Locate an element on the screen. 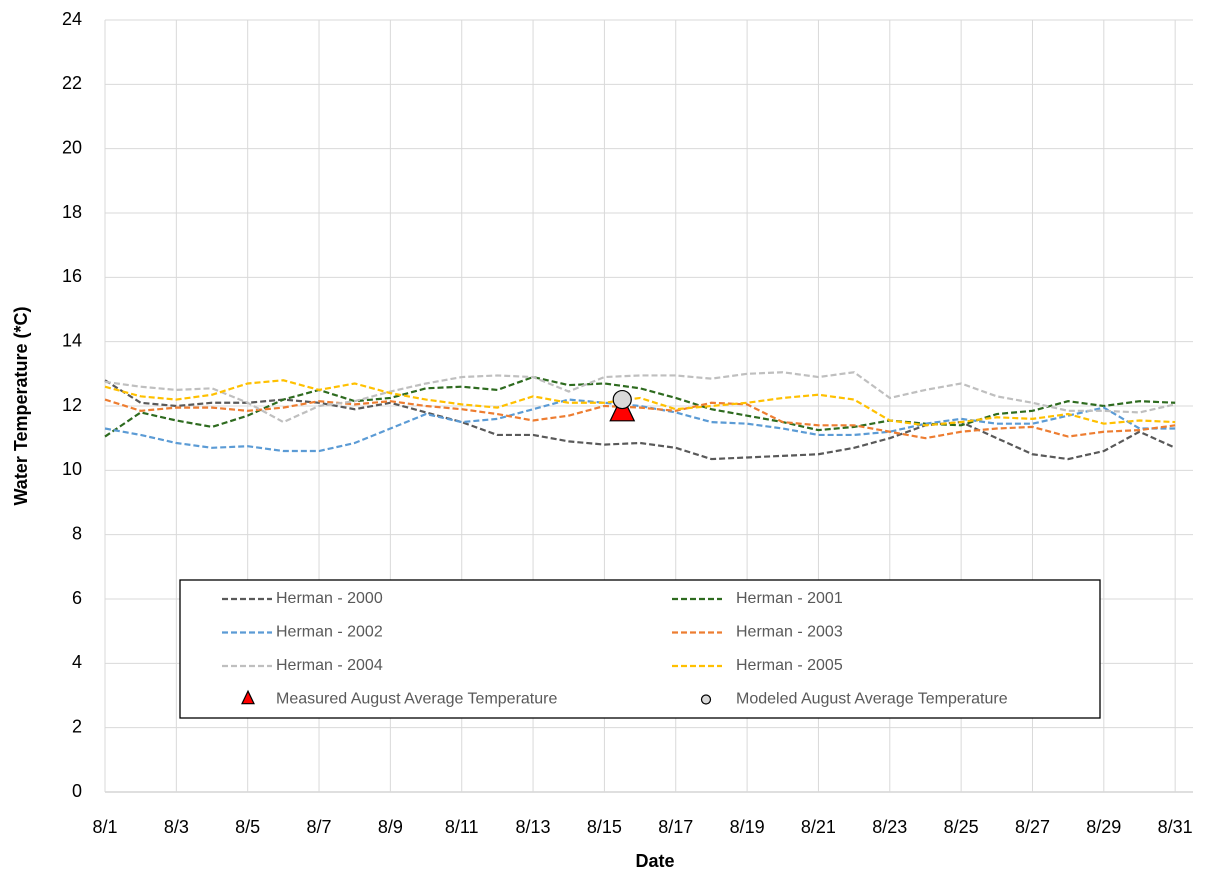  legend-label: Herman - 2001 is located at coordinates (789, 598).